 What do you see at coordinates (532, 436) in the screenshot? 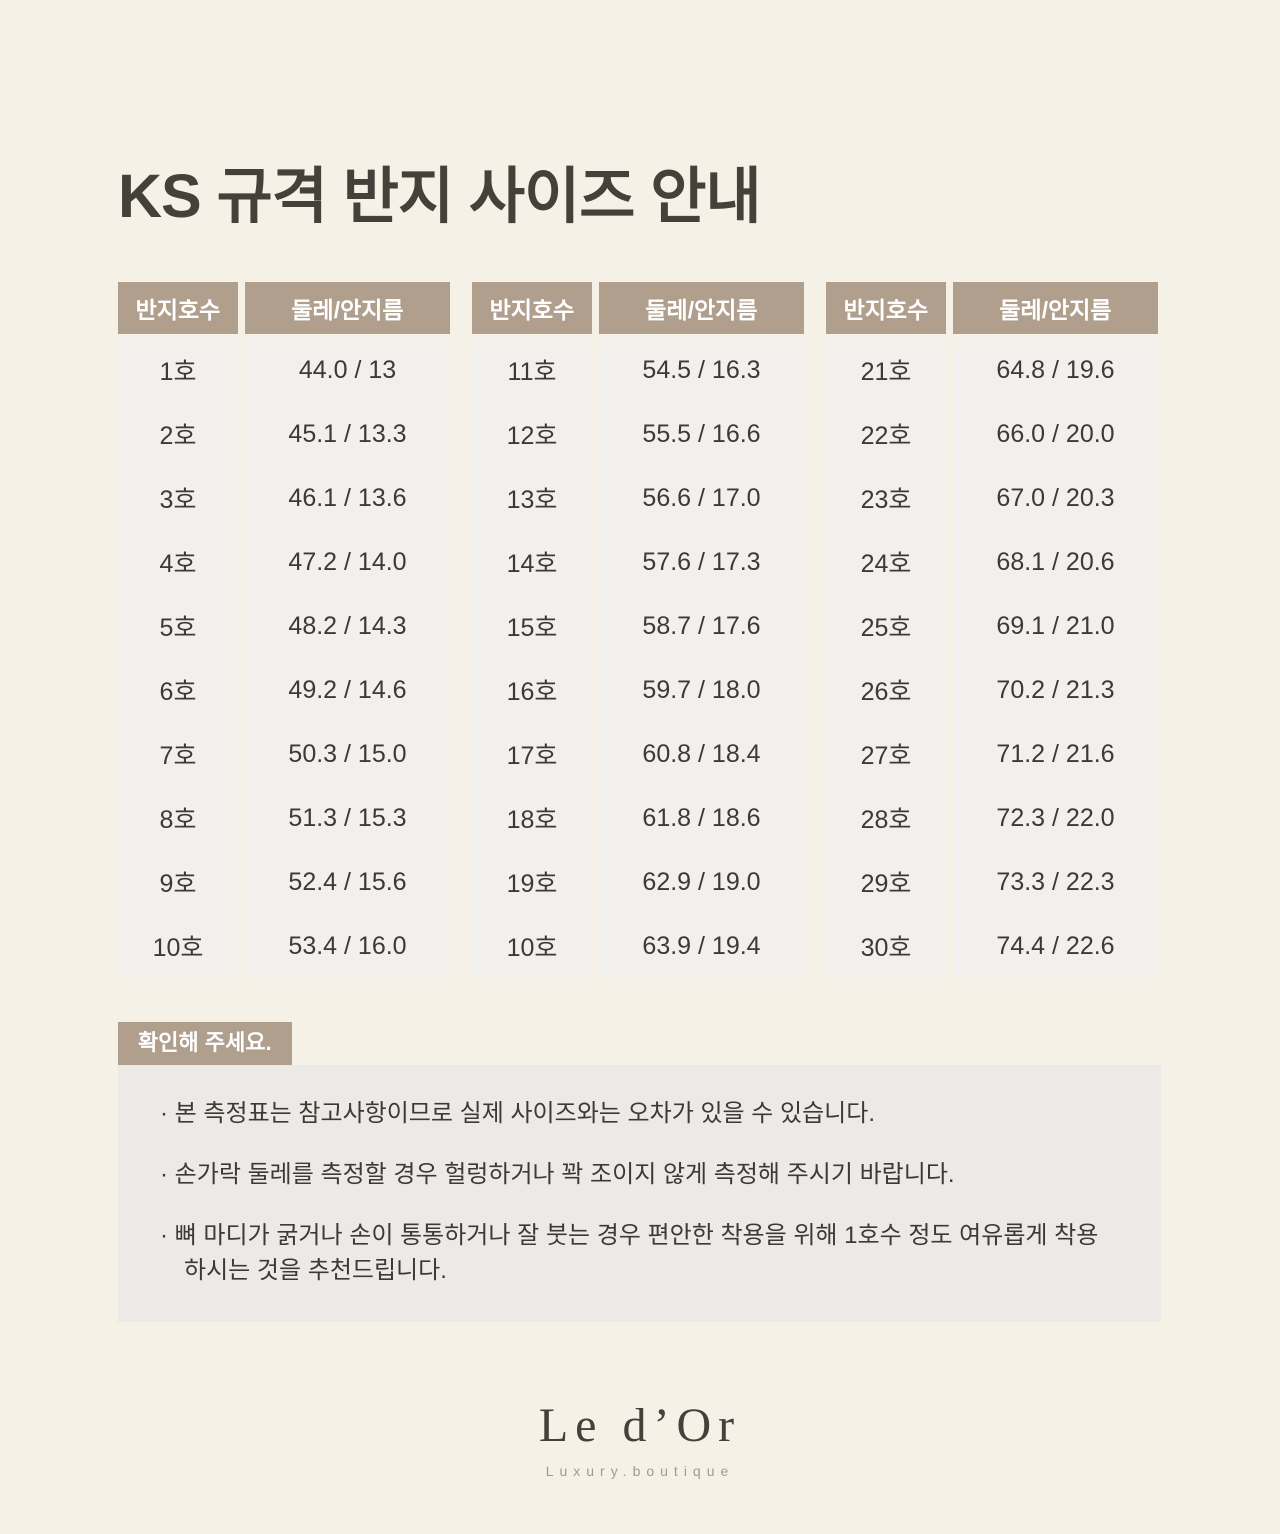
I see `size-number-cell: 12호` at bounding box center [532, 436].